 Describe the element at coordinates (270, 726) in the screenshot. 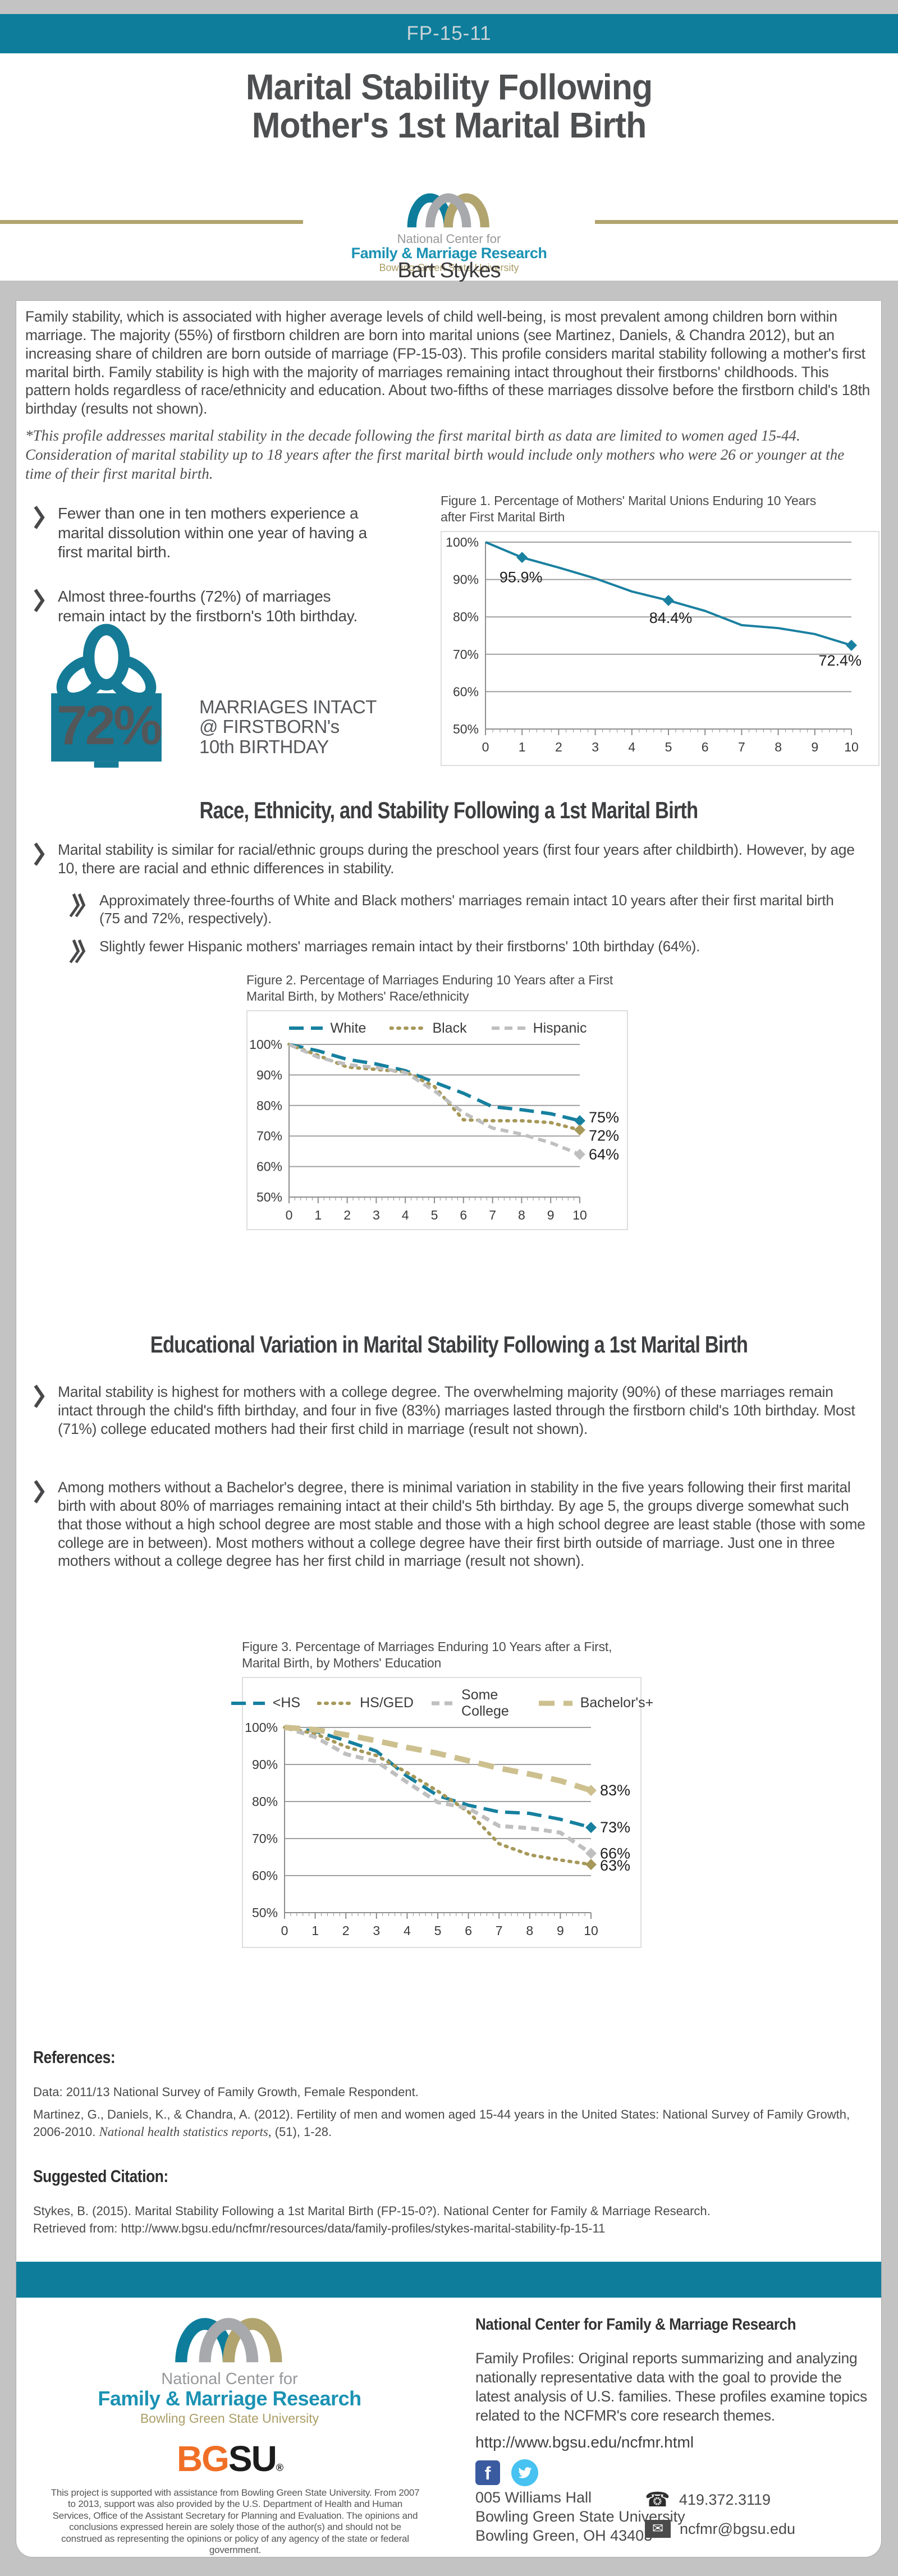

I see `gift-caption-line2: @ FIRSTBORN's` at that location.